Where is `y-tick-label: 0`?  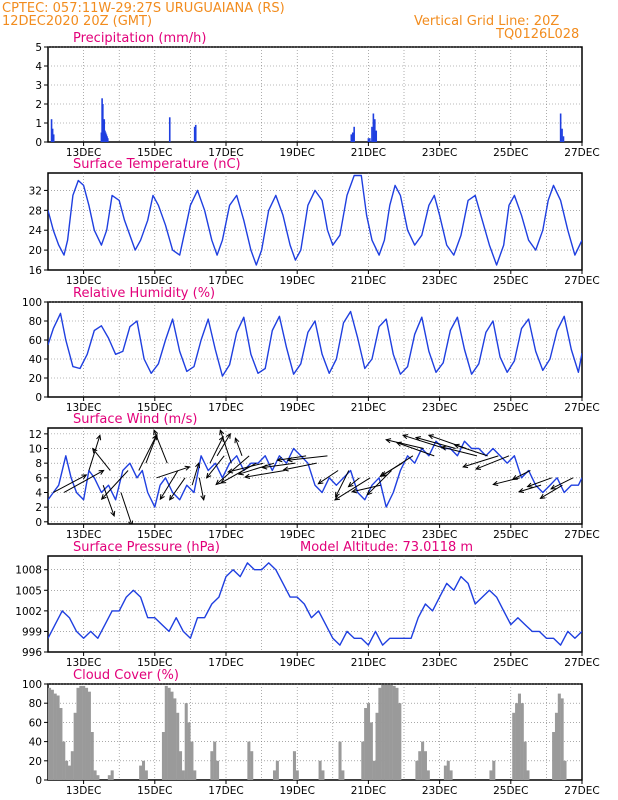
y-tick-label: 0 is located at coordinates (38, 398).